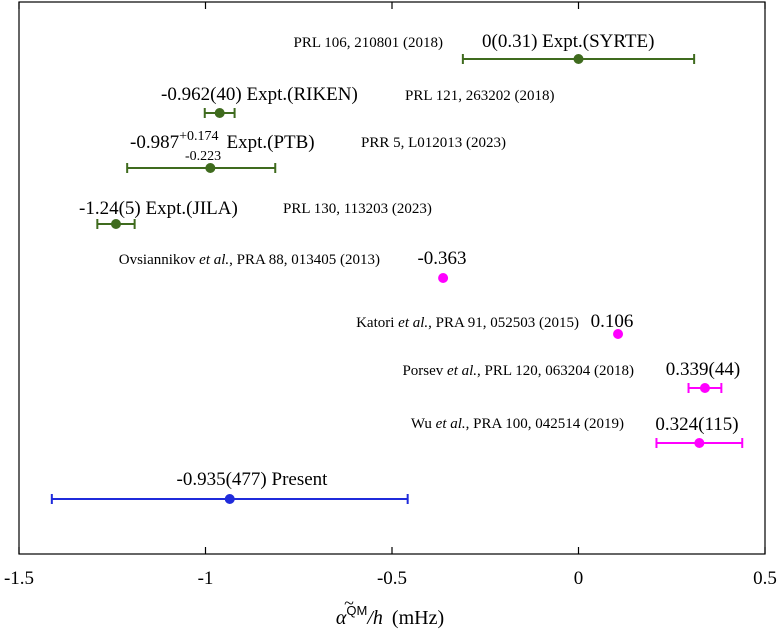 This screenshot has height=635, width=781. I want to click on x-axis-label: αQM/h (mHz), so click(390, 616).